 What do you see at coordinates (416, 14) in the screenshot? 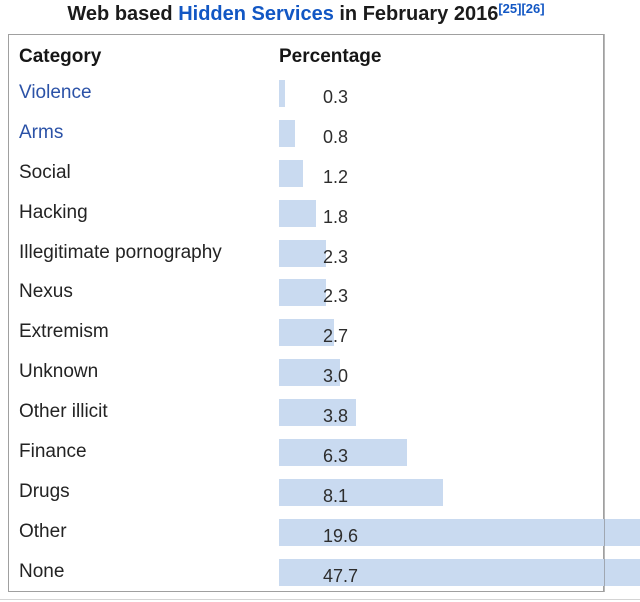
I see `title-text-suffix: in February 2016` at bounding box center [416, 14].